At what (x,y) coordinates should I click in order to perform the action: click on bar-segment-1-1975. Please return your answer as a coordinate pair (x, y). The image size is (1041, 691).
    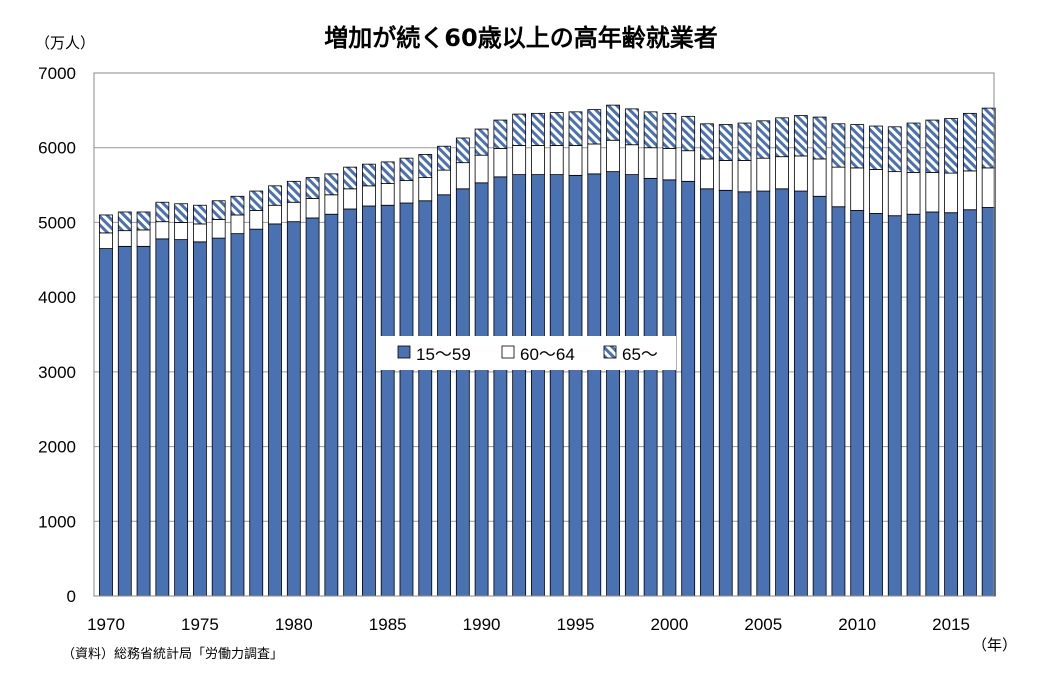
    Looking at the image, I should click on (199, 233).